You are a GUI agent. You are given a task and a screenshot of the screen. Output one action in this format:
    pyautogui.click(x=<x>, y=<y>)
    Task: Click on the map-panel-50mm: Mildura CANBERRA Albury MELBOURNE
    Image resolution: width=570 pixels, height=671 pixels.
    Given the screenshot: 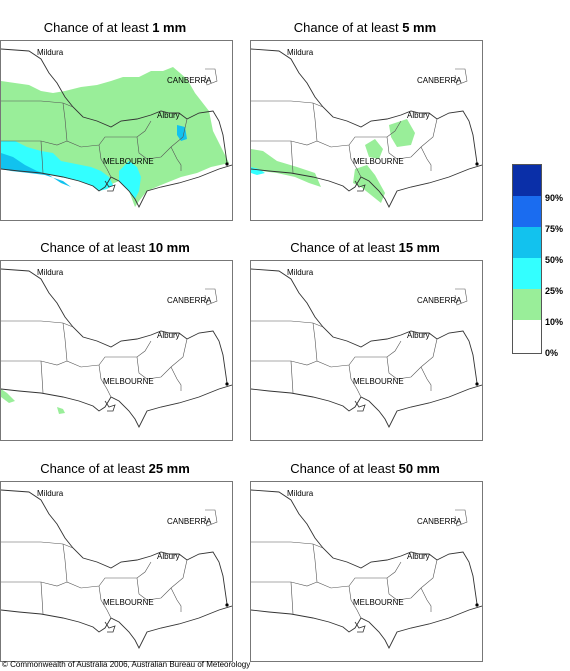 What is the action you would take?
    pyautogui.click(x=366, y=571)
    